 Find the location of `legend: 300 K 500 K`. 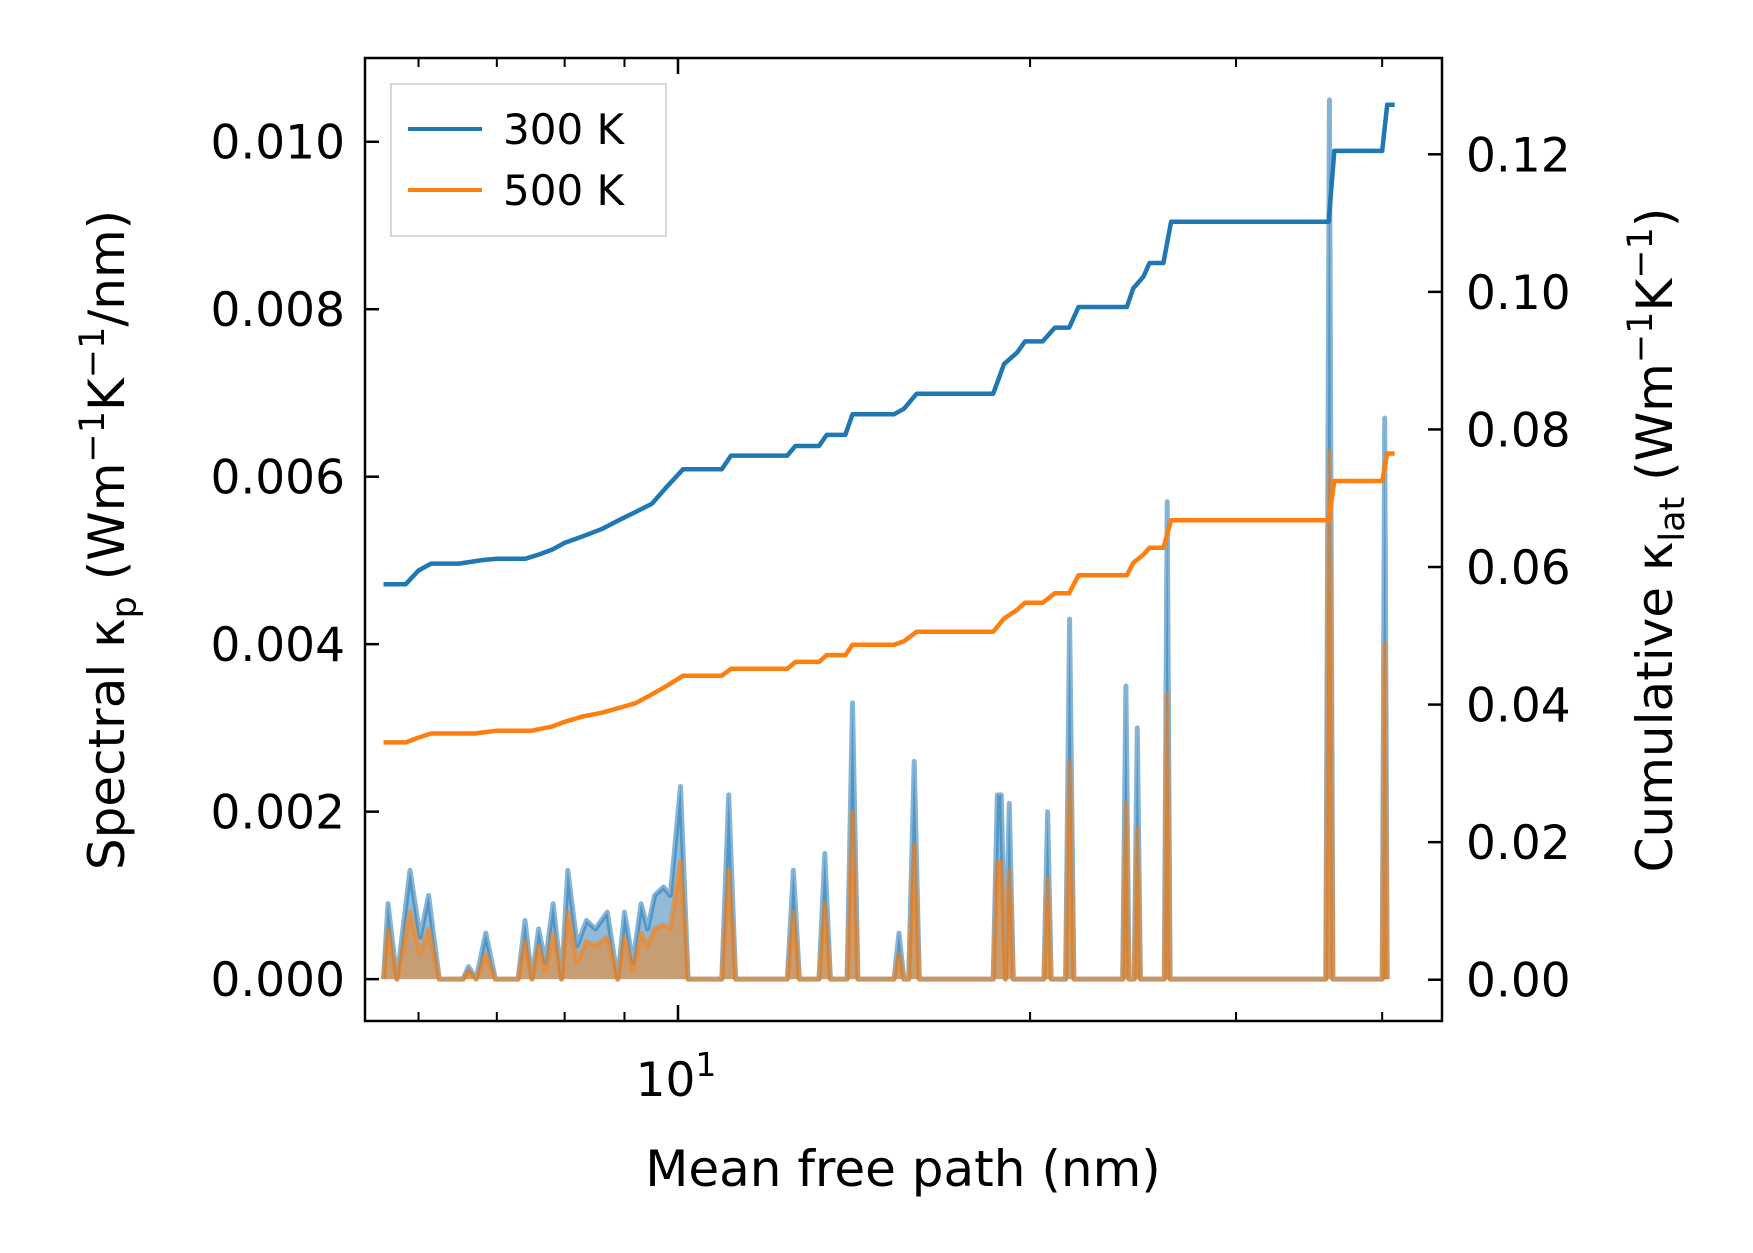

legend: 300 K 500 K is located at coordinates (528, 160).